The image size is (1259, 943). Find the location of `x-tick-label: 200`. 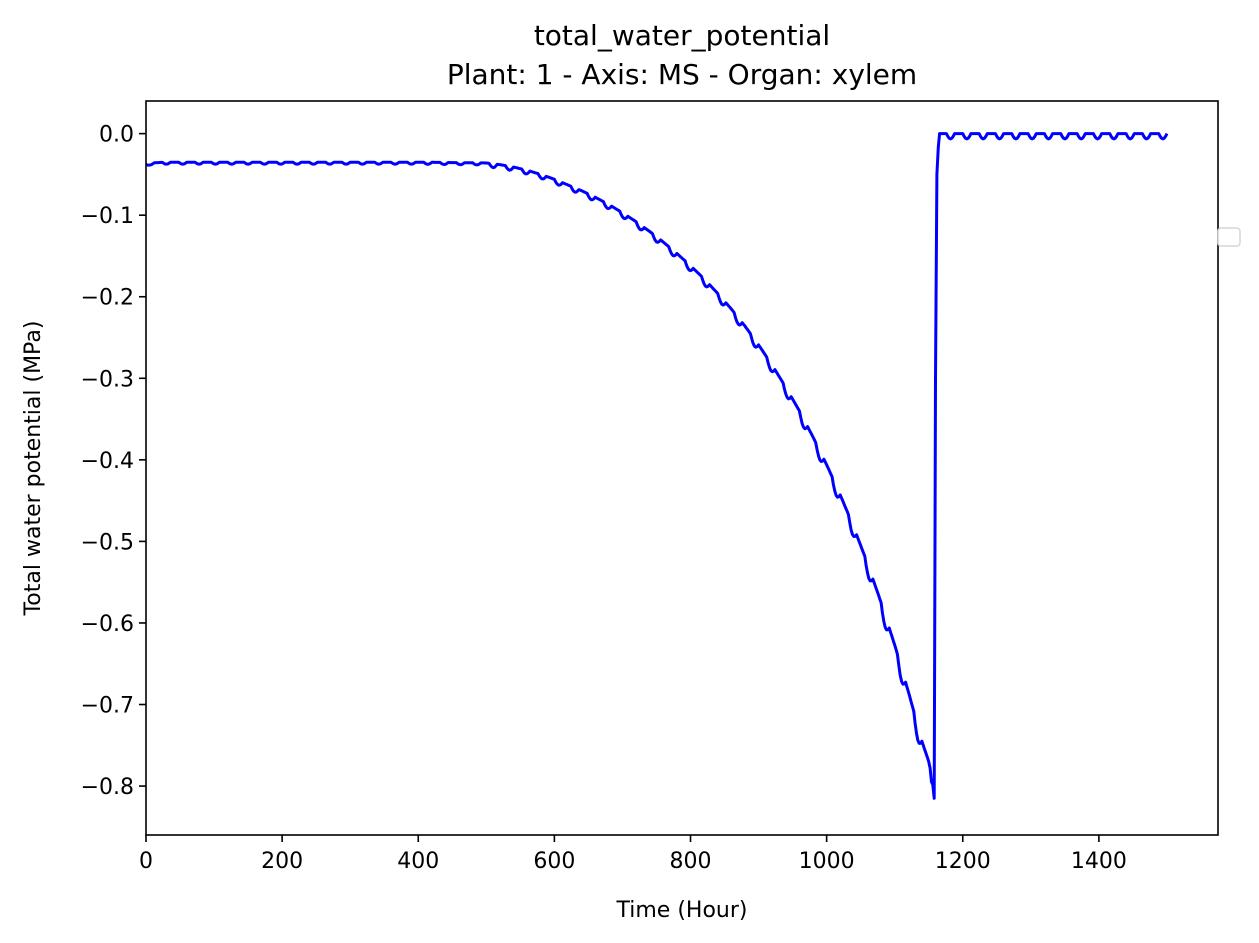

x-tick-label: 200 is located at coordinates (282, 861).